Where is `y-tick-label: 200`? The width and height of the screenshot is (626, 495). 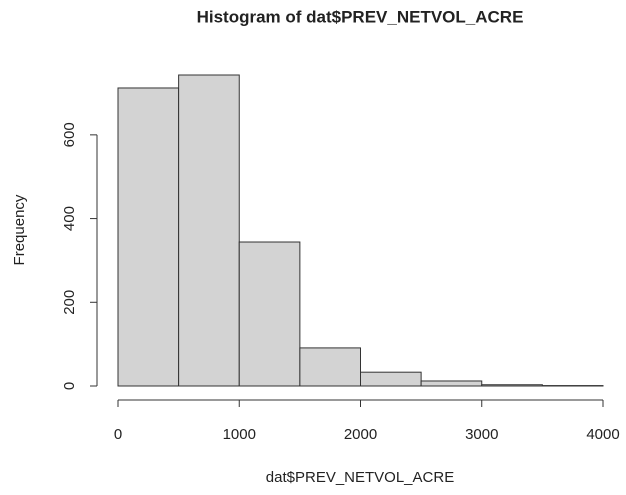
y-tick-label: 200 is located at coordinates (69, 302).